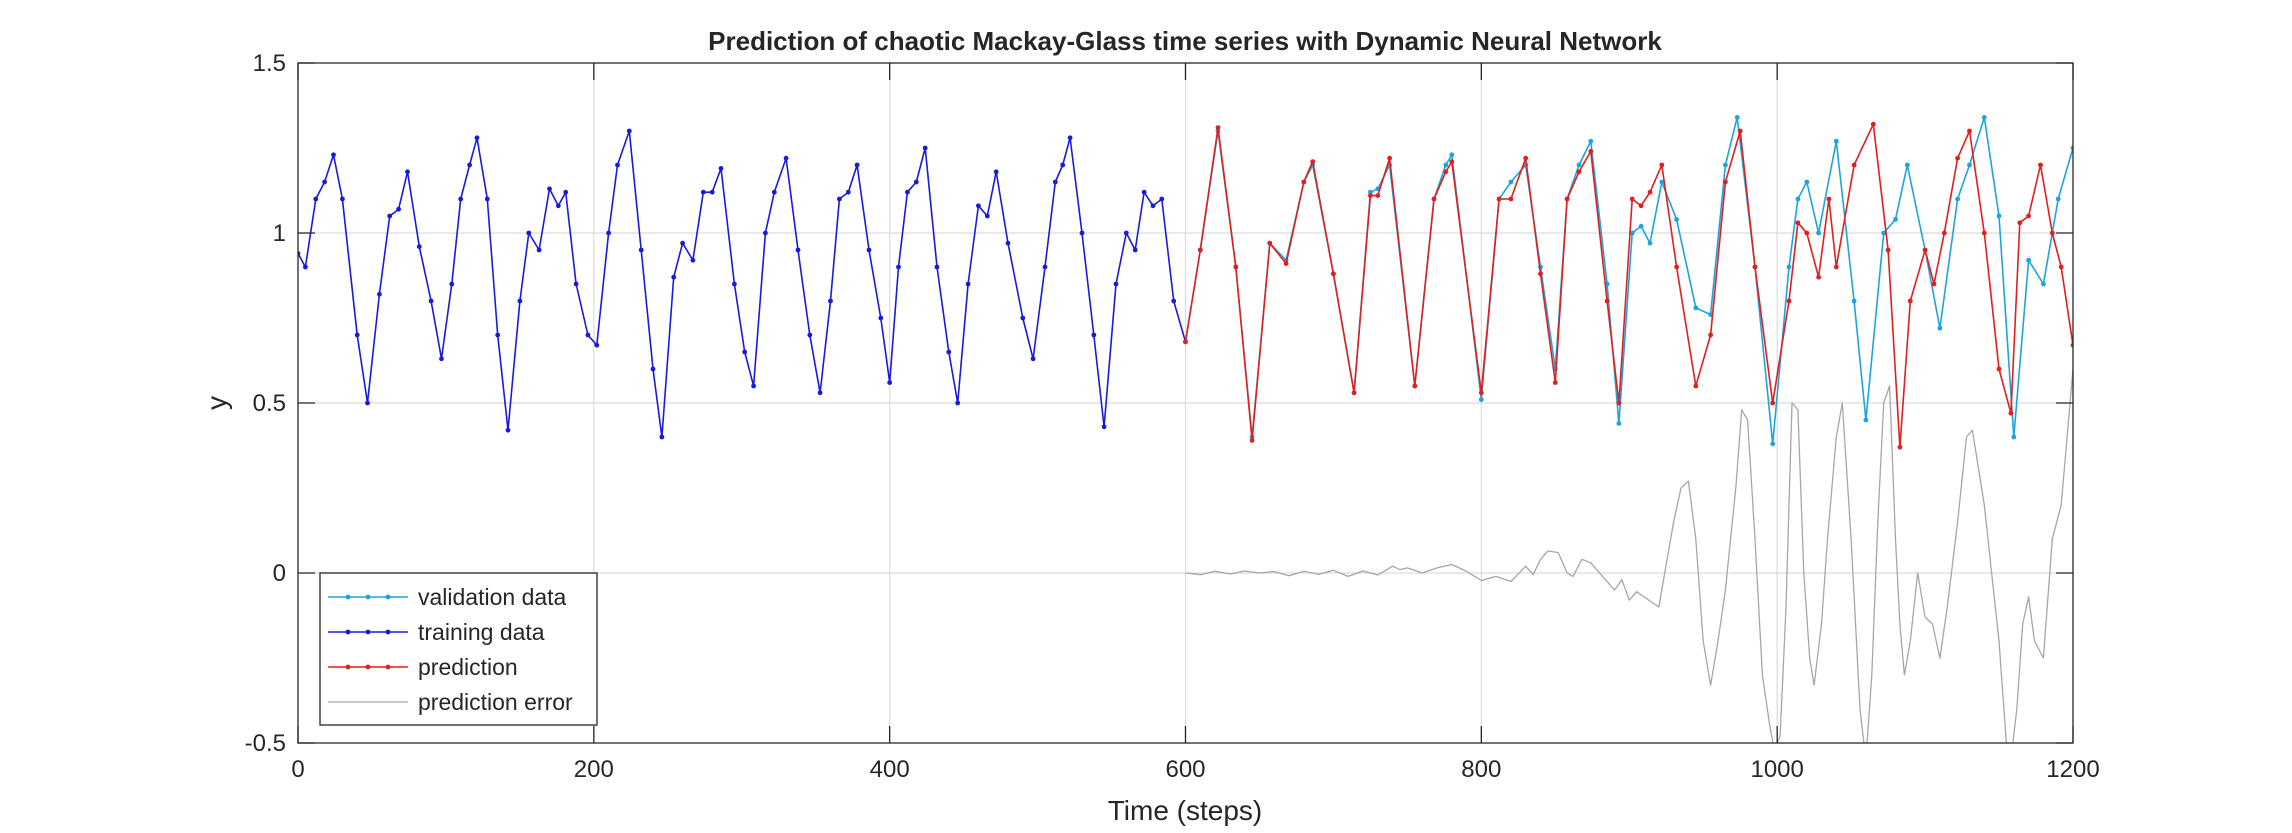 The height and width of the screenshot is (833, 2292). What do you see at coordinates (1185, 769) in the screenshot?
I see `x-tick-label: 600` at bounding box center [1185, 769].